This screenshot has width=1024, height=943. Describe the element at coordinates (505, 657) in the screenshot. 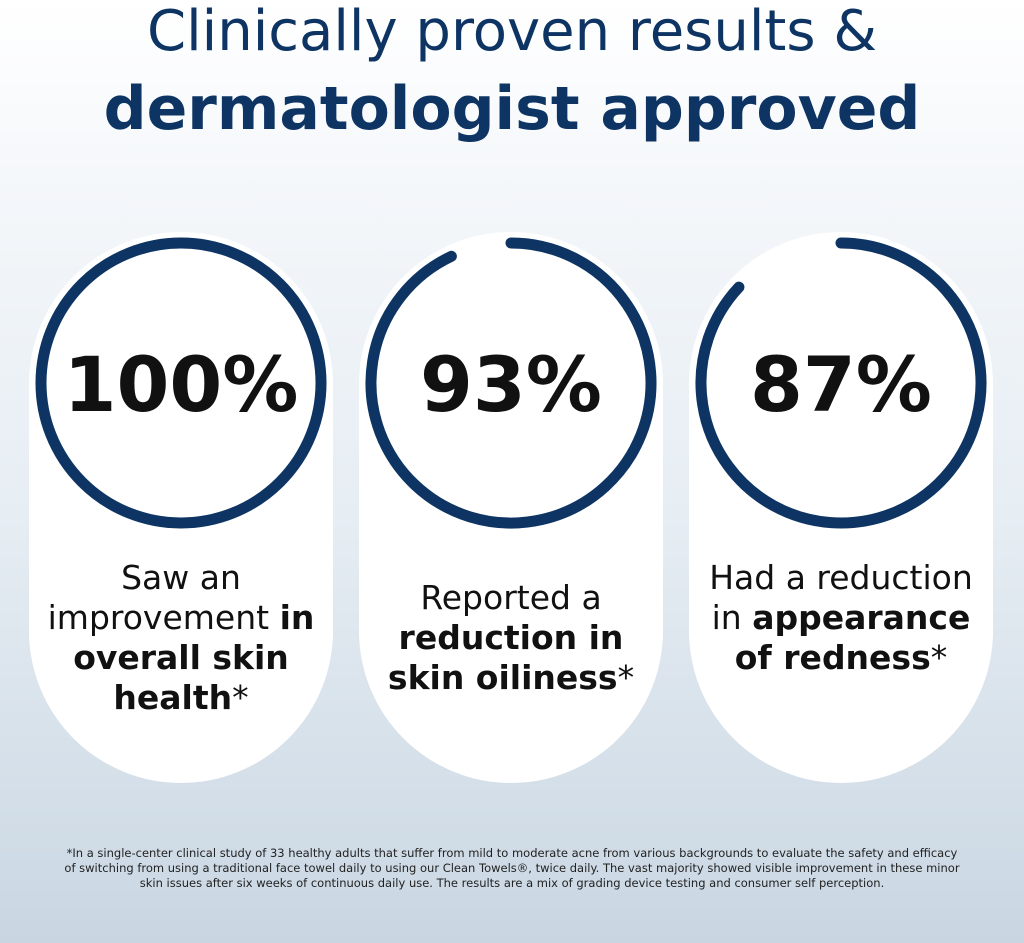

I see `description-emphasis: reduction in skin oiliness` at that location.